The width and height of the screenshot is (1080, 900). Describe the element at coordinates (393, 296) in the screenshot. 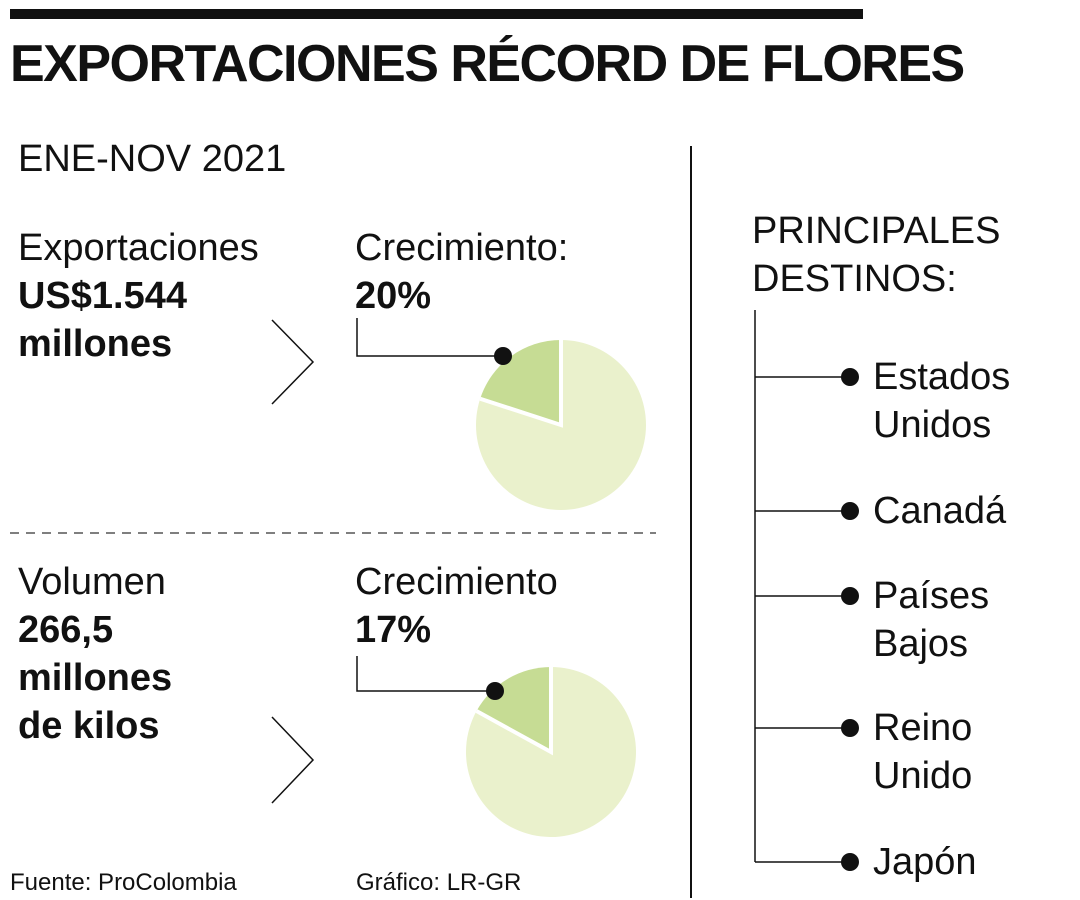

I see `exports-growth-value: 20%` at that location.